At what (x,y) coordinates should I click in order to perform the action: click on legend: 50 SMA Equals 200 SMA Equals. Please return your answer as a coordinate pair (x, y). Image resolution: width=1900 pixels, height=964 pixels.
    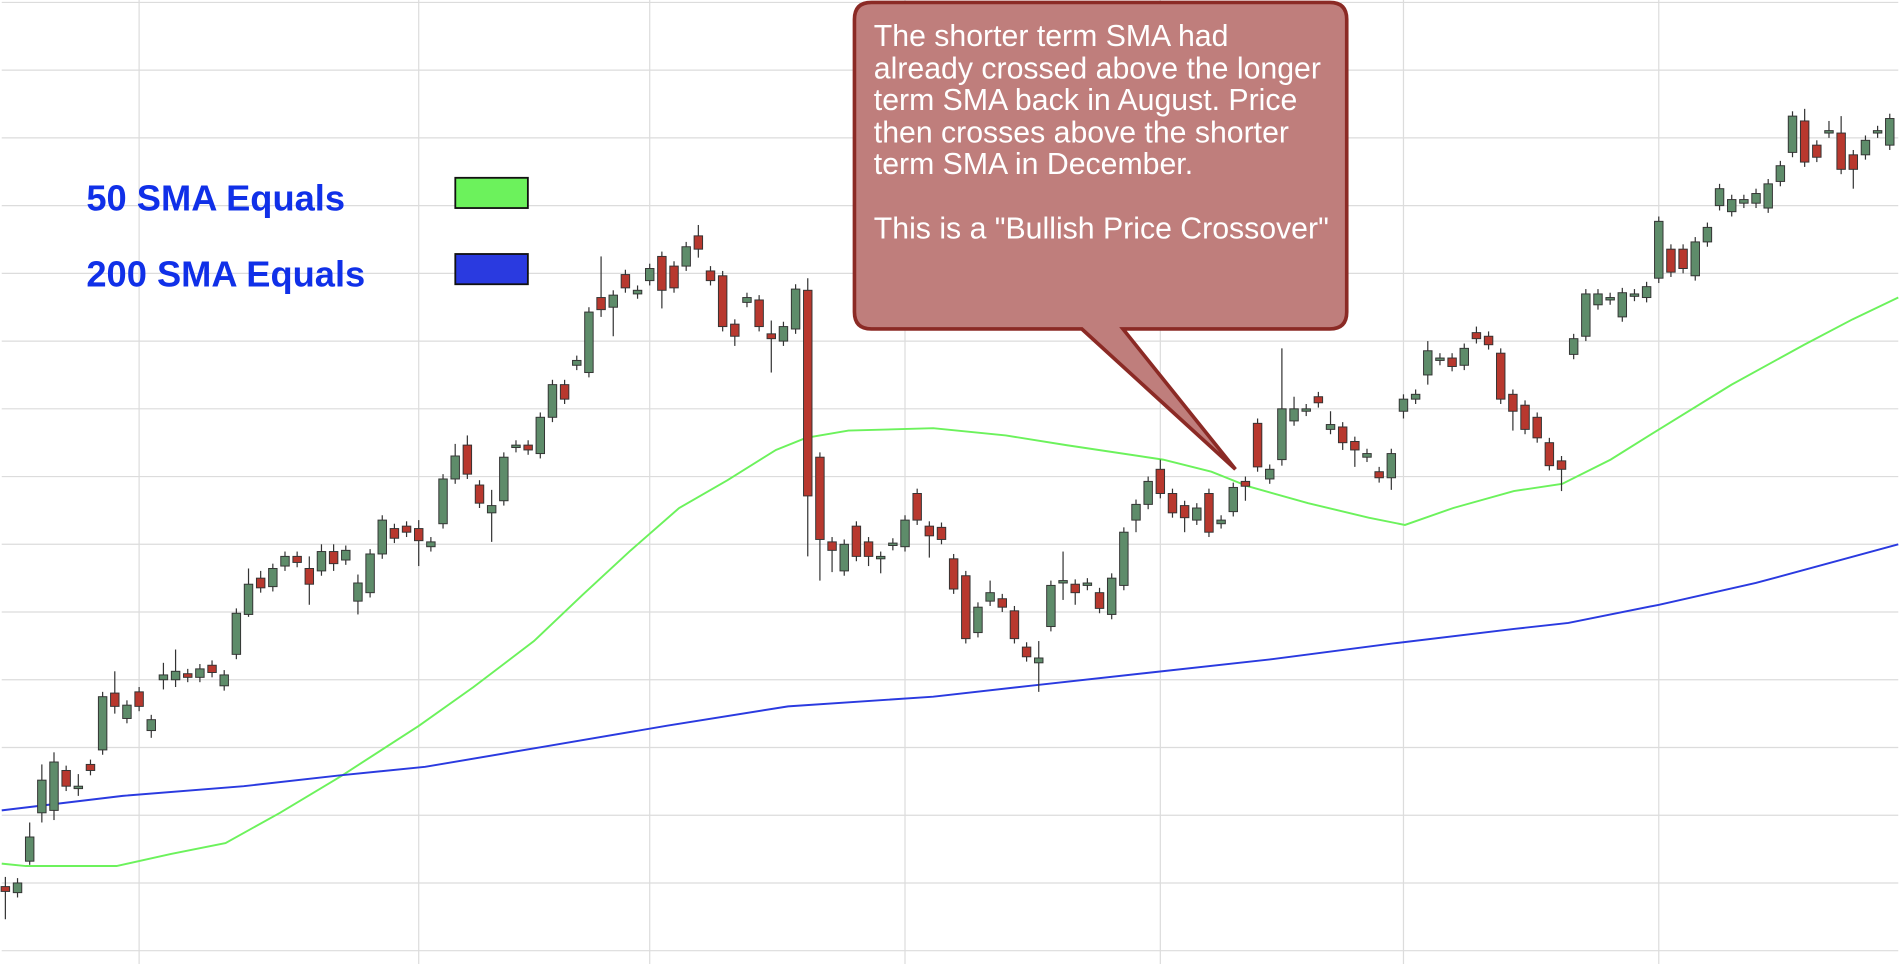
    Looking at the image, I should click on (307, 235).